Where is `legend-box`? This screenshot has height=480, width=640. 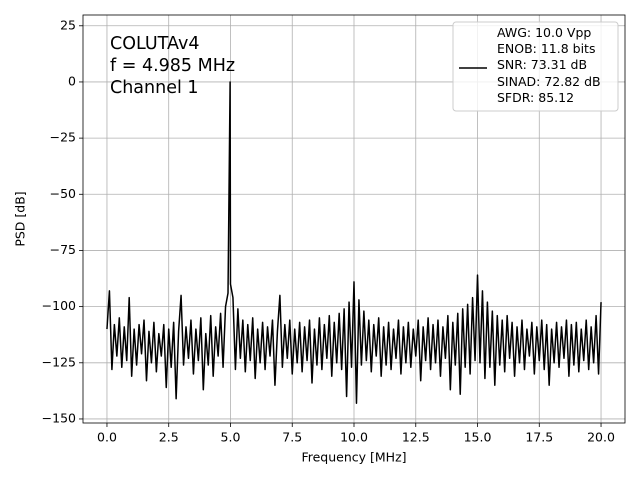 legend-box is located at coordinates (535, 66).